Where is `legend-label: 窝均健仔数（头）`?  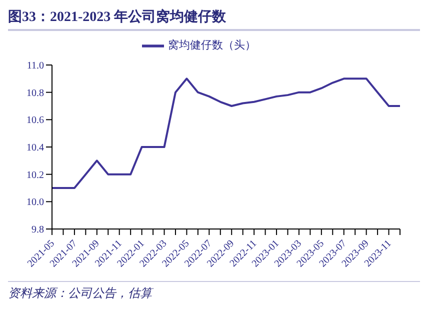
legend-label: 窝均健仔数（头） is located at coordinates (212, 46).